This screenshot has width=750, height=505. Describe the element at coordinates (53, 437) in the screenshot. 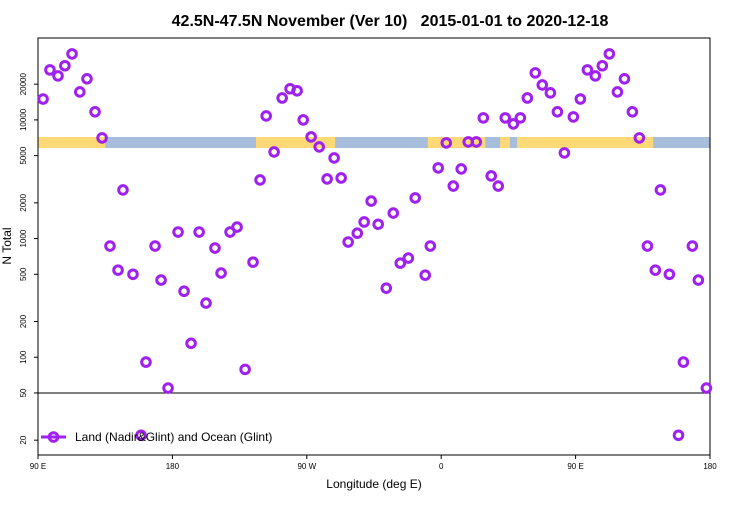

I see `legend-marker` at that location.